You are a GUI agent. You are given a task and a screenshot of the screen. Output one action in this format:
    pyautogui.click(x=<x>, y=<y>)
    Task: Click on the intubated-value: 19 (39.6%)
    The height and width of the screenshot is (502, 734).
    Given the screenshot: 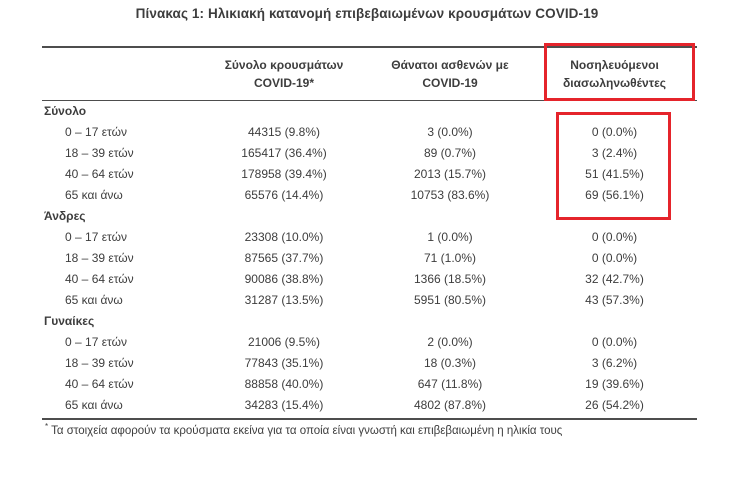 What is the action you would take?
    pyautogui.click(x=614, y=384)
    